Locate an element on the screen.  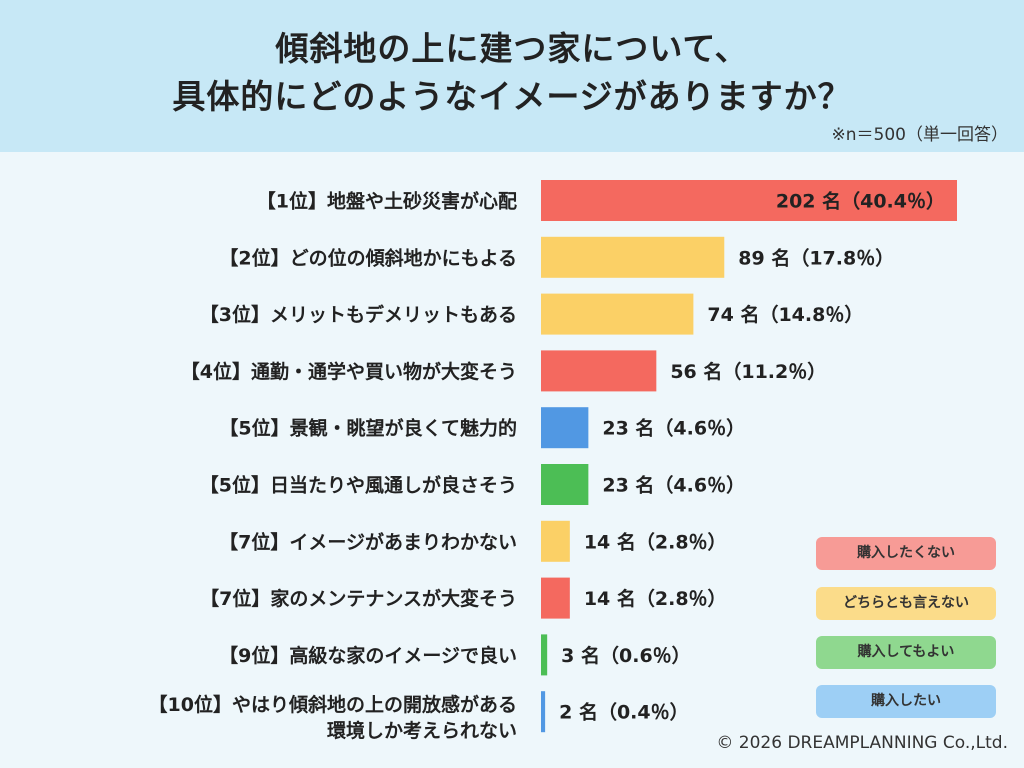
legend-item-undecided: どちらとも言えない is located at coordinates (906, 603).